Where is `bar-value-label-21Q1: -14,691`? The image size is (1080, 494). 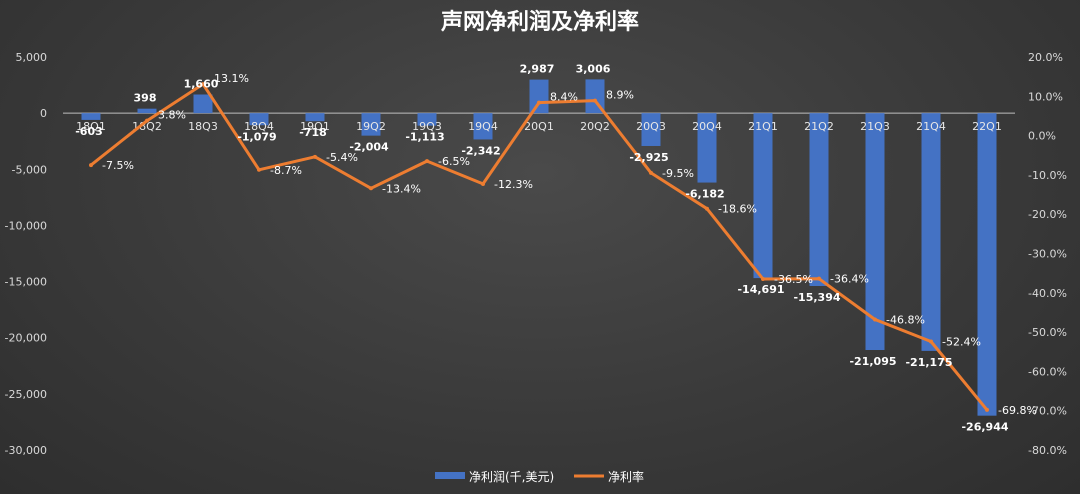 bar-value-label-21Q1: -14,691 is located at coordinates (760, 289).